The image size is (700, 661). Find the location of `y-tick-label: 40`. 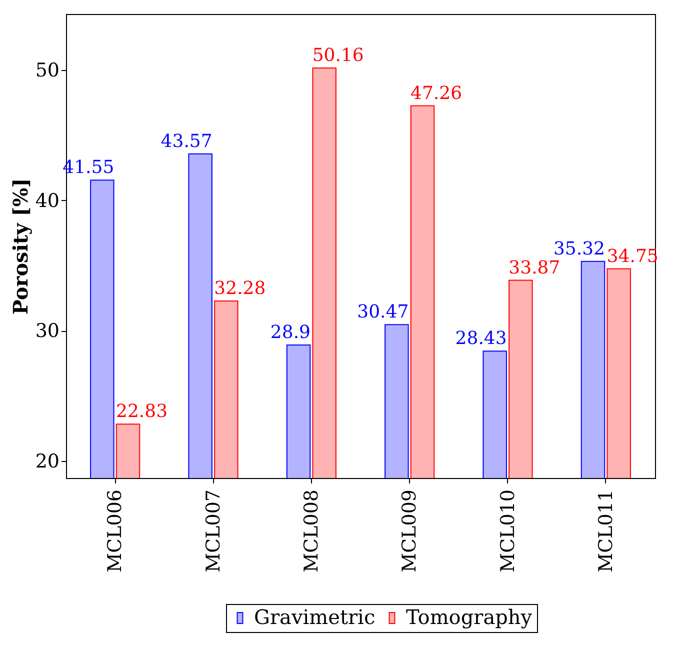

y-tick-label: 40 is located at coordinates (47, 201).